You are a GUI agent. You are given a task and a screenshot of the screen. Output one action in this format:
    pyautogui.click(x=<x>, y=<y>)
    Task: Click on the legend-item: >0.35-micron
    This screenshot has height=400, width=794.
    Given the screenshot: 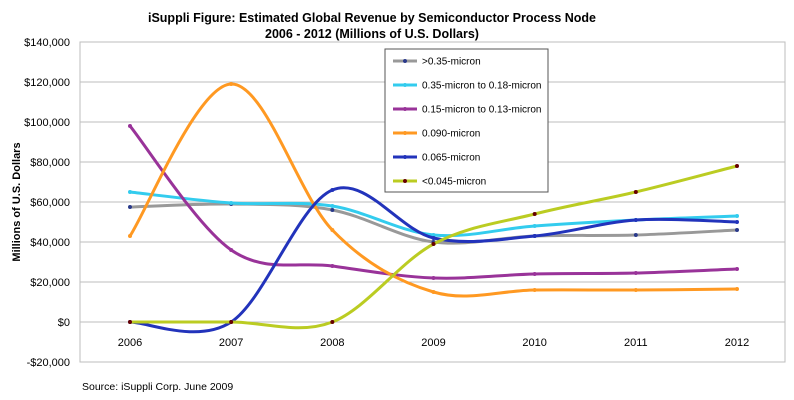 What is the action you would take?
    pyautogui.click(x=437, y=62)
    